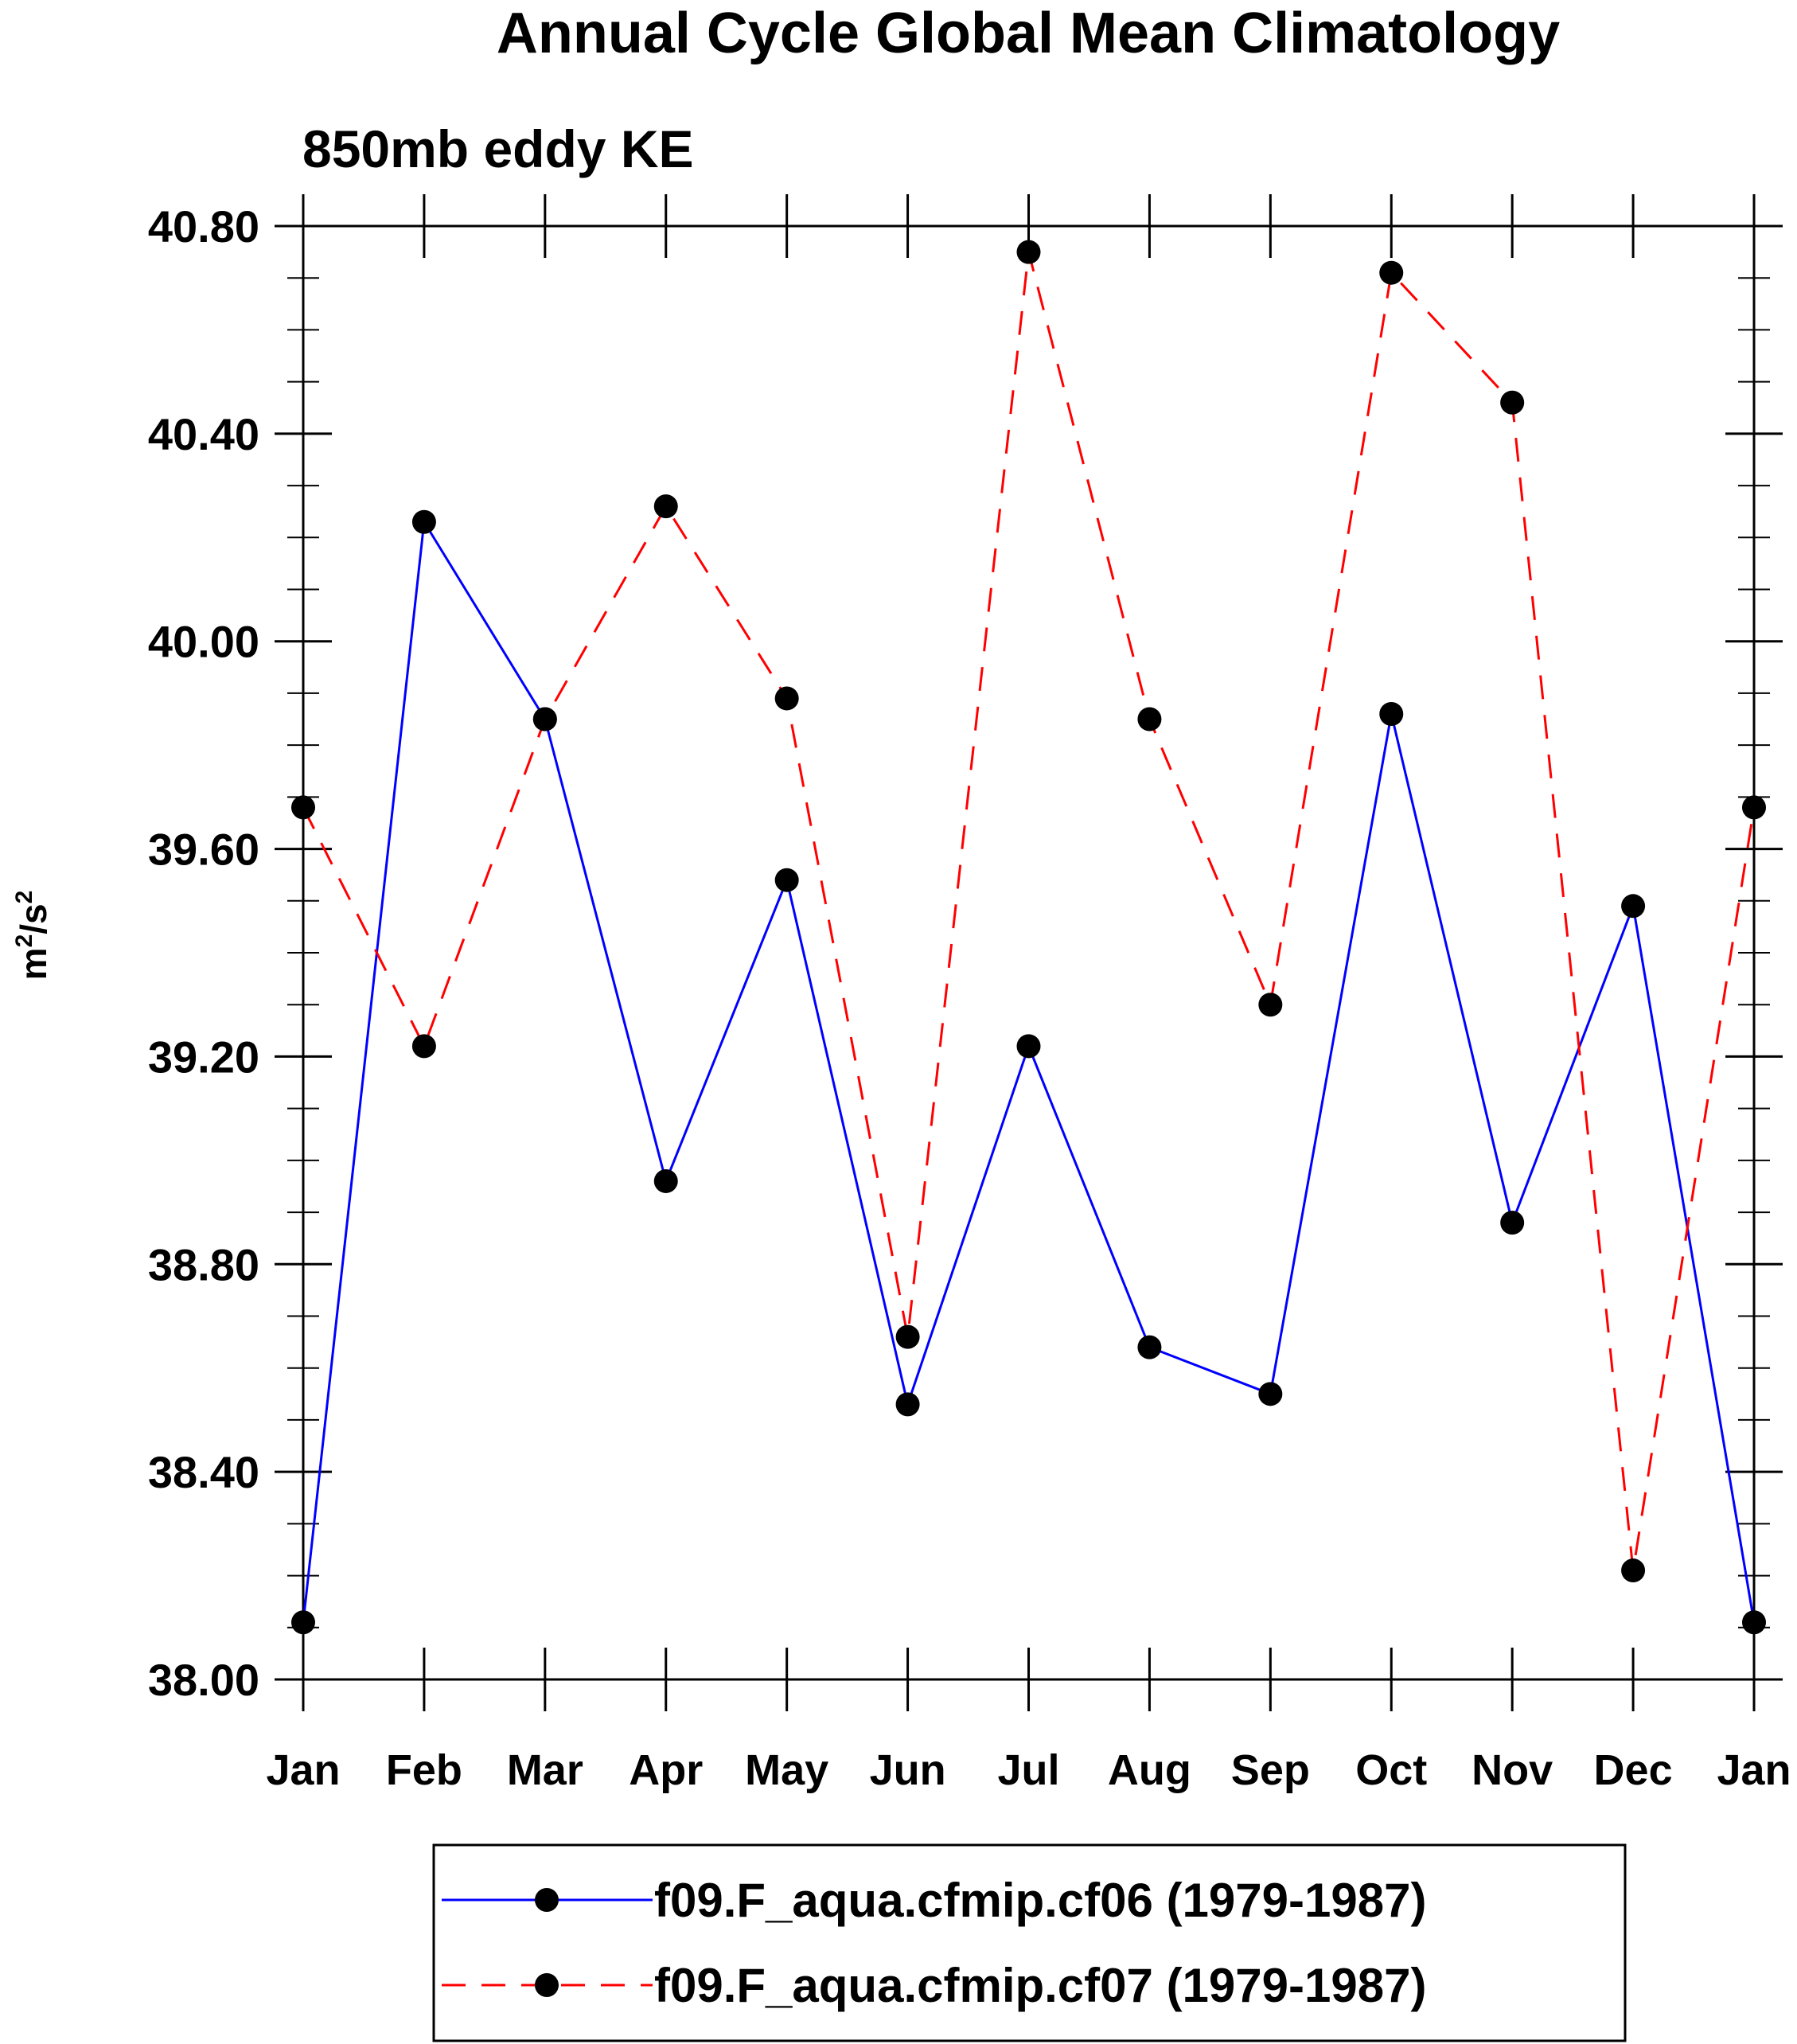 The width and height of the screenshot is (1797, 2044). I want to click on y-tick-label: 40.40, so click(203, 434).